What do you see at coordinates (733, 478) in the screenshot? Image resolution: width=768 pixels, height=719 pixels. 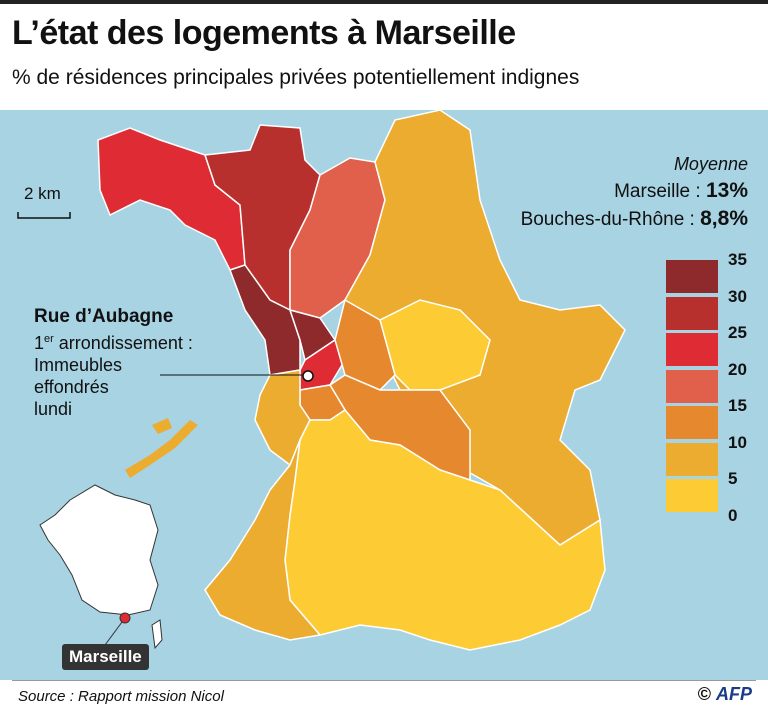 I see `legend-tick: 5` at bounding box center [733, 478].